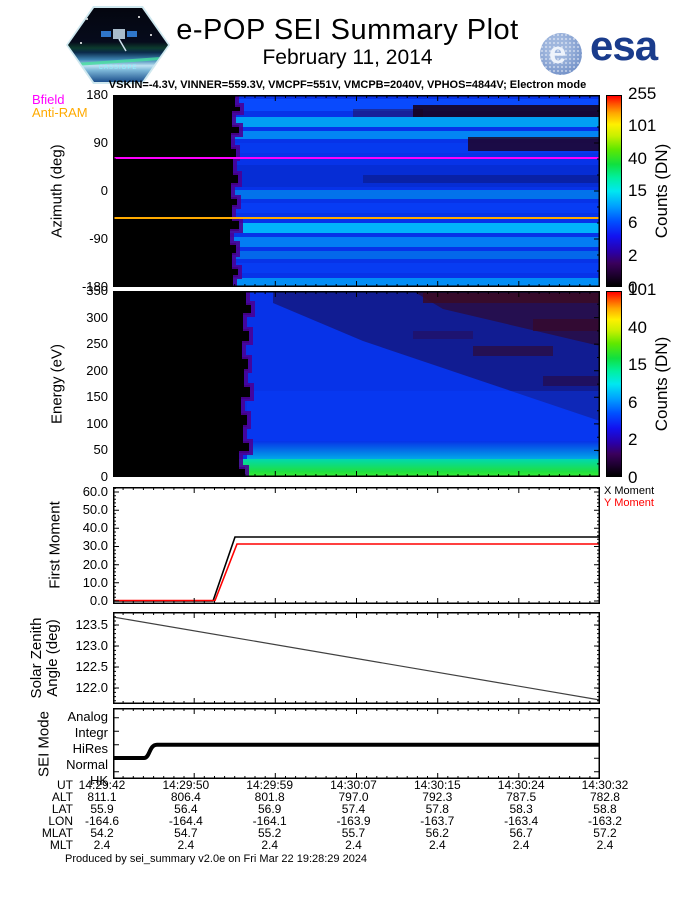 Image resolution: width=695 pixels, height=899 pixels. What do you see at coordinates (97, 423) in the screenshot?
I see `energy-ytick: 100` at bounding box center [97, 423].